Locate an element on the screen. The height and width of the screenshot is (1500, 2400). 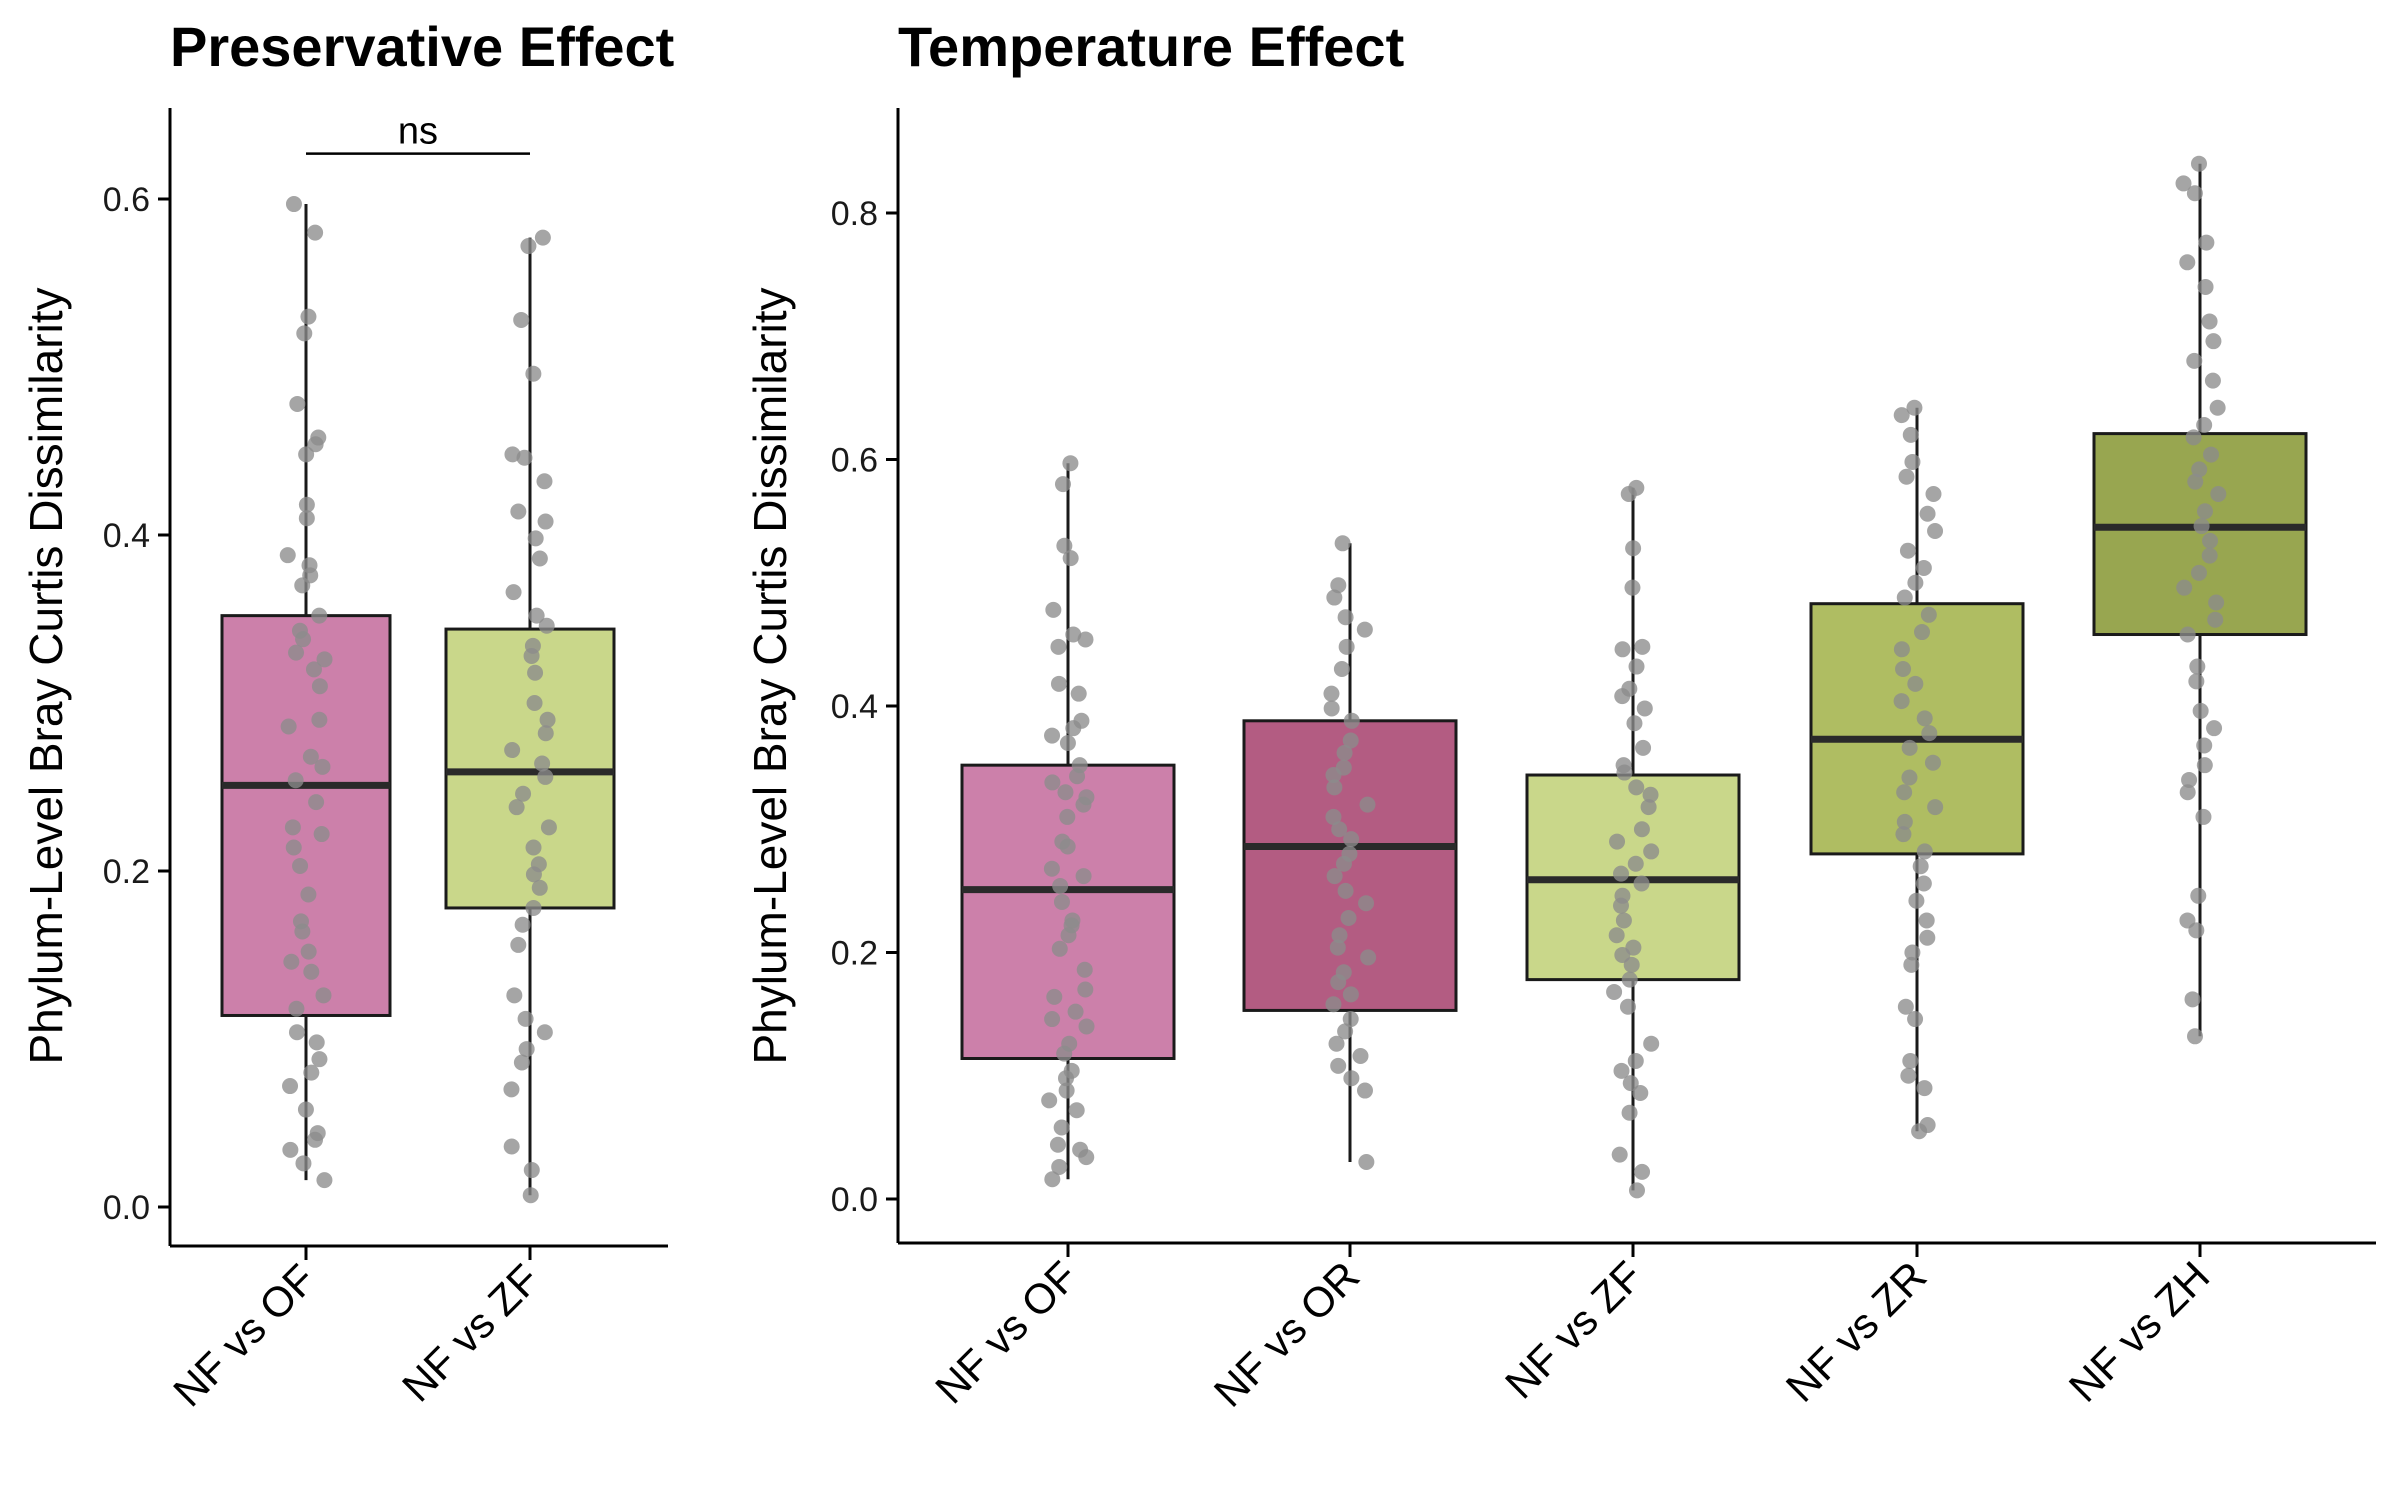
y-tick-label: 0.0 is located at coordinates (126, 1208).